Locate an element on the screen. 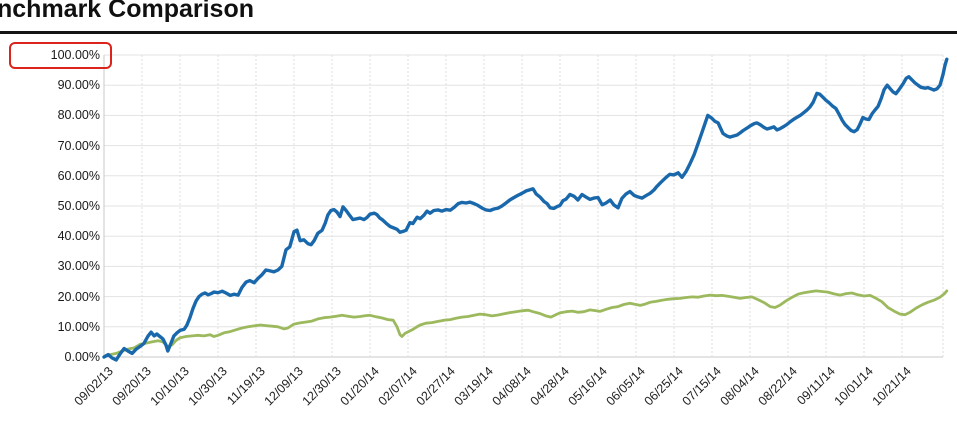 Image resolution: width=957 pixels, height=428 pixels. y-tick-label: 50.00% is located at coordinates (78, 206).